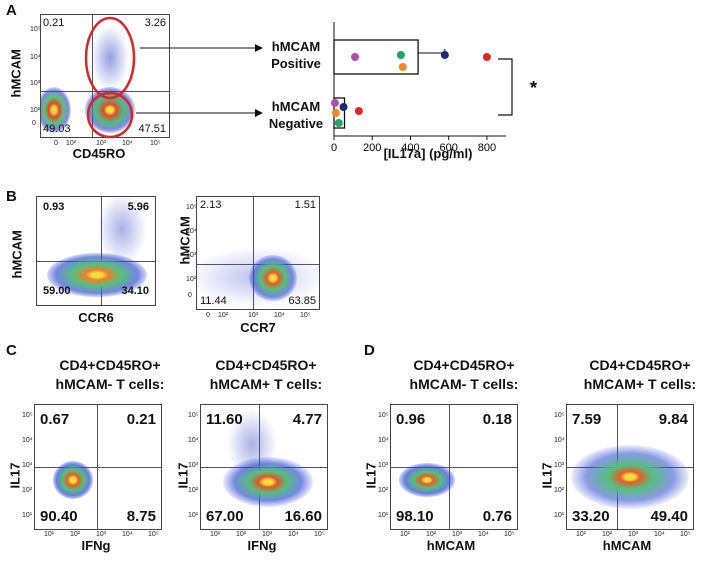 This screenshot has width=724, height=567. Describe the element at coordinates (155, 143) in the screenshot. I see `panel-a-xtick: 10⁵` at that location.